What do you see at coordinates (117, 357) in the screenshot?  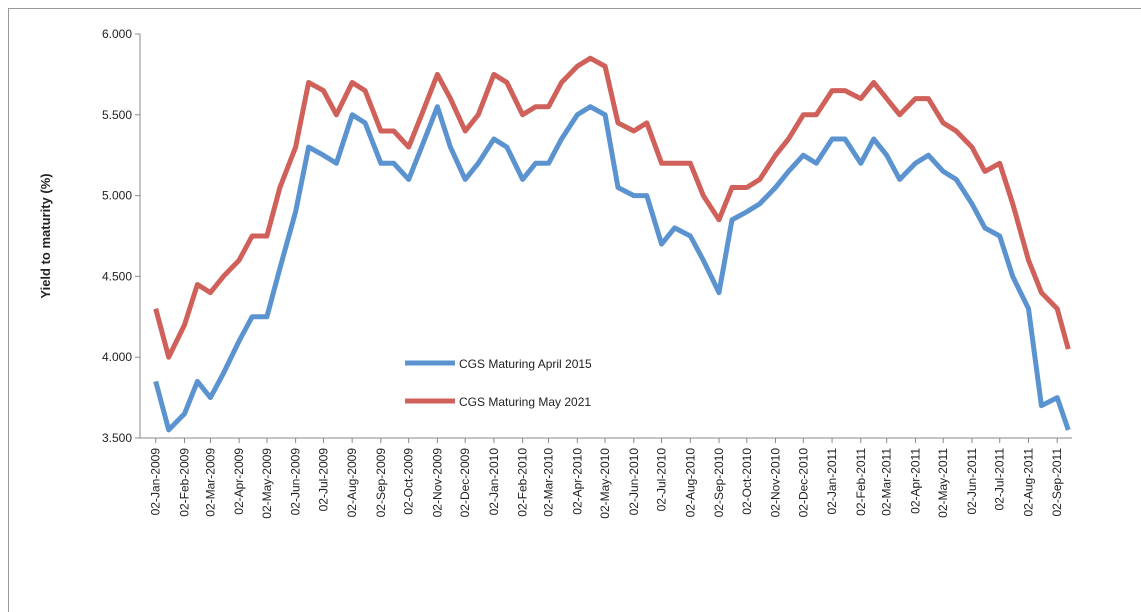 I see `y-tick-label: 4.000` at bounding box center [117, 357].